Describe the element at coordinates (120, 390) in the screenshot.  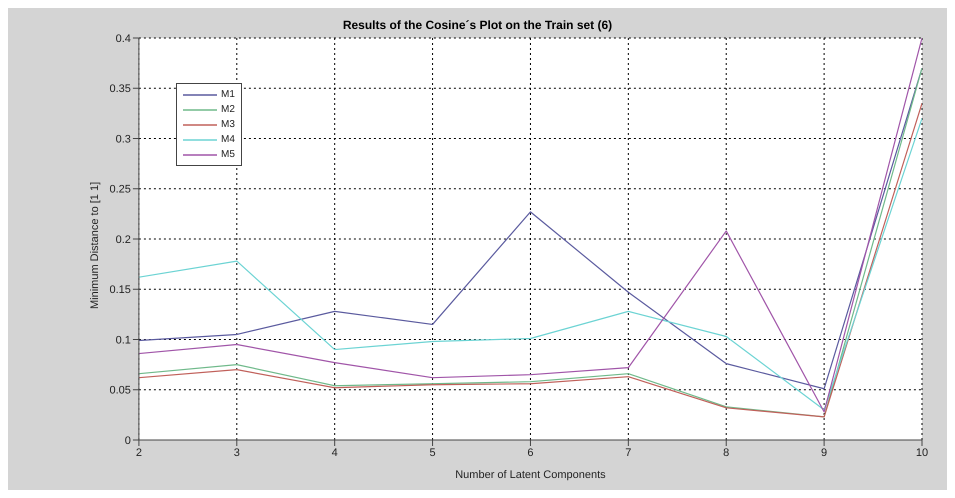
I see `y-tick-label: 0.05` at that location.